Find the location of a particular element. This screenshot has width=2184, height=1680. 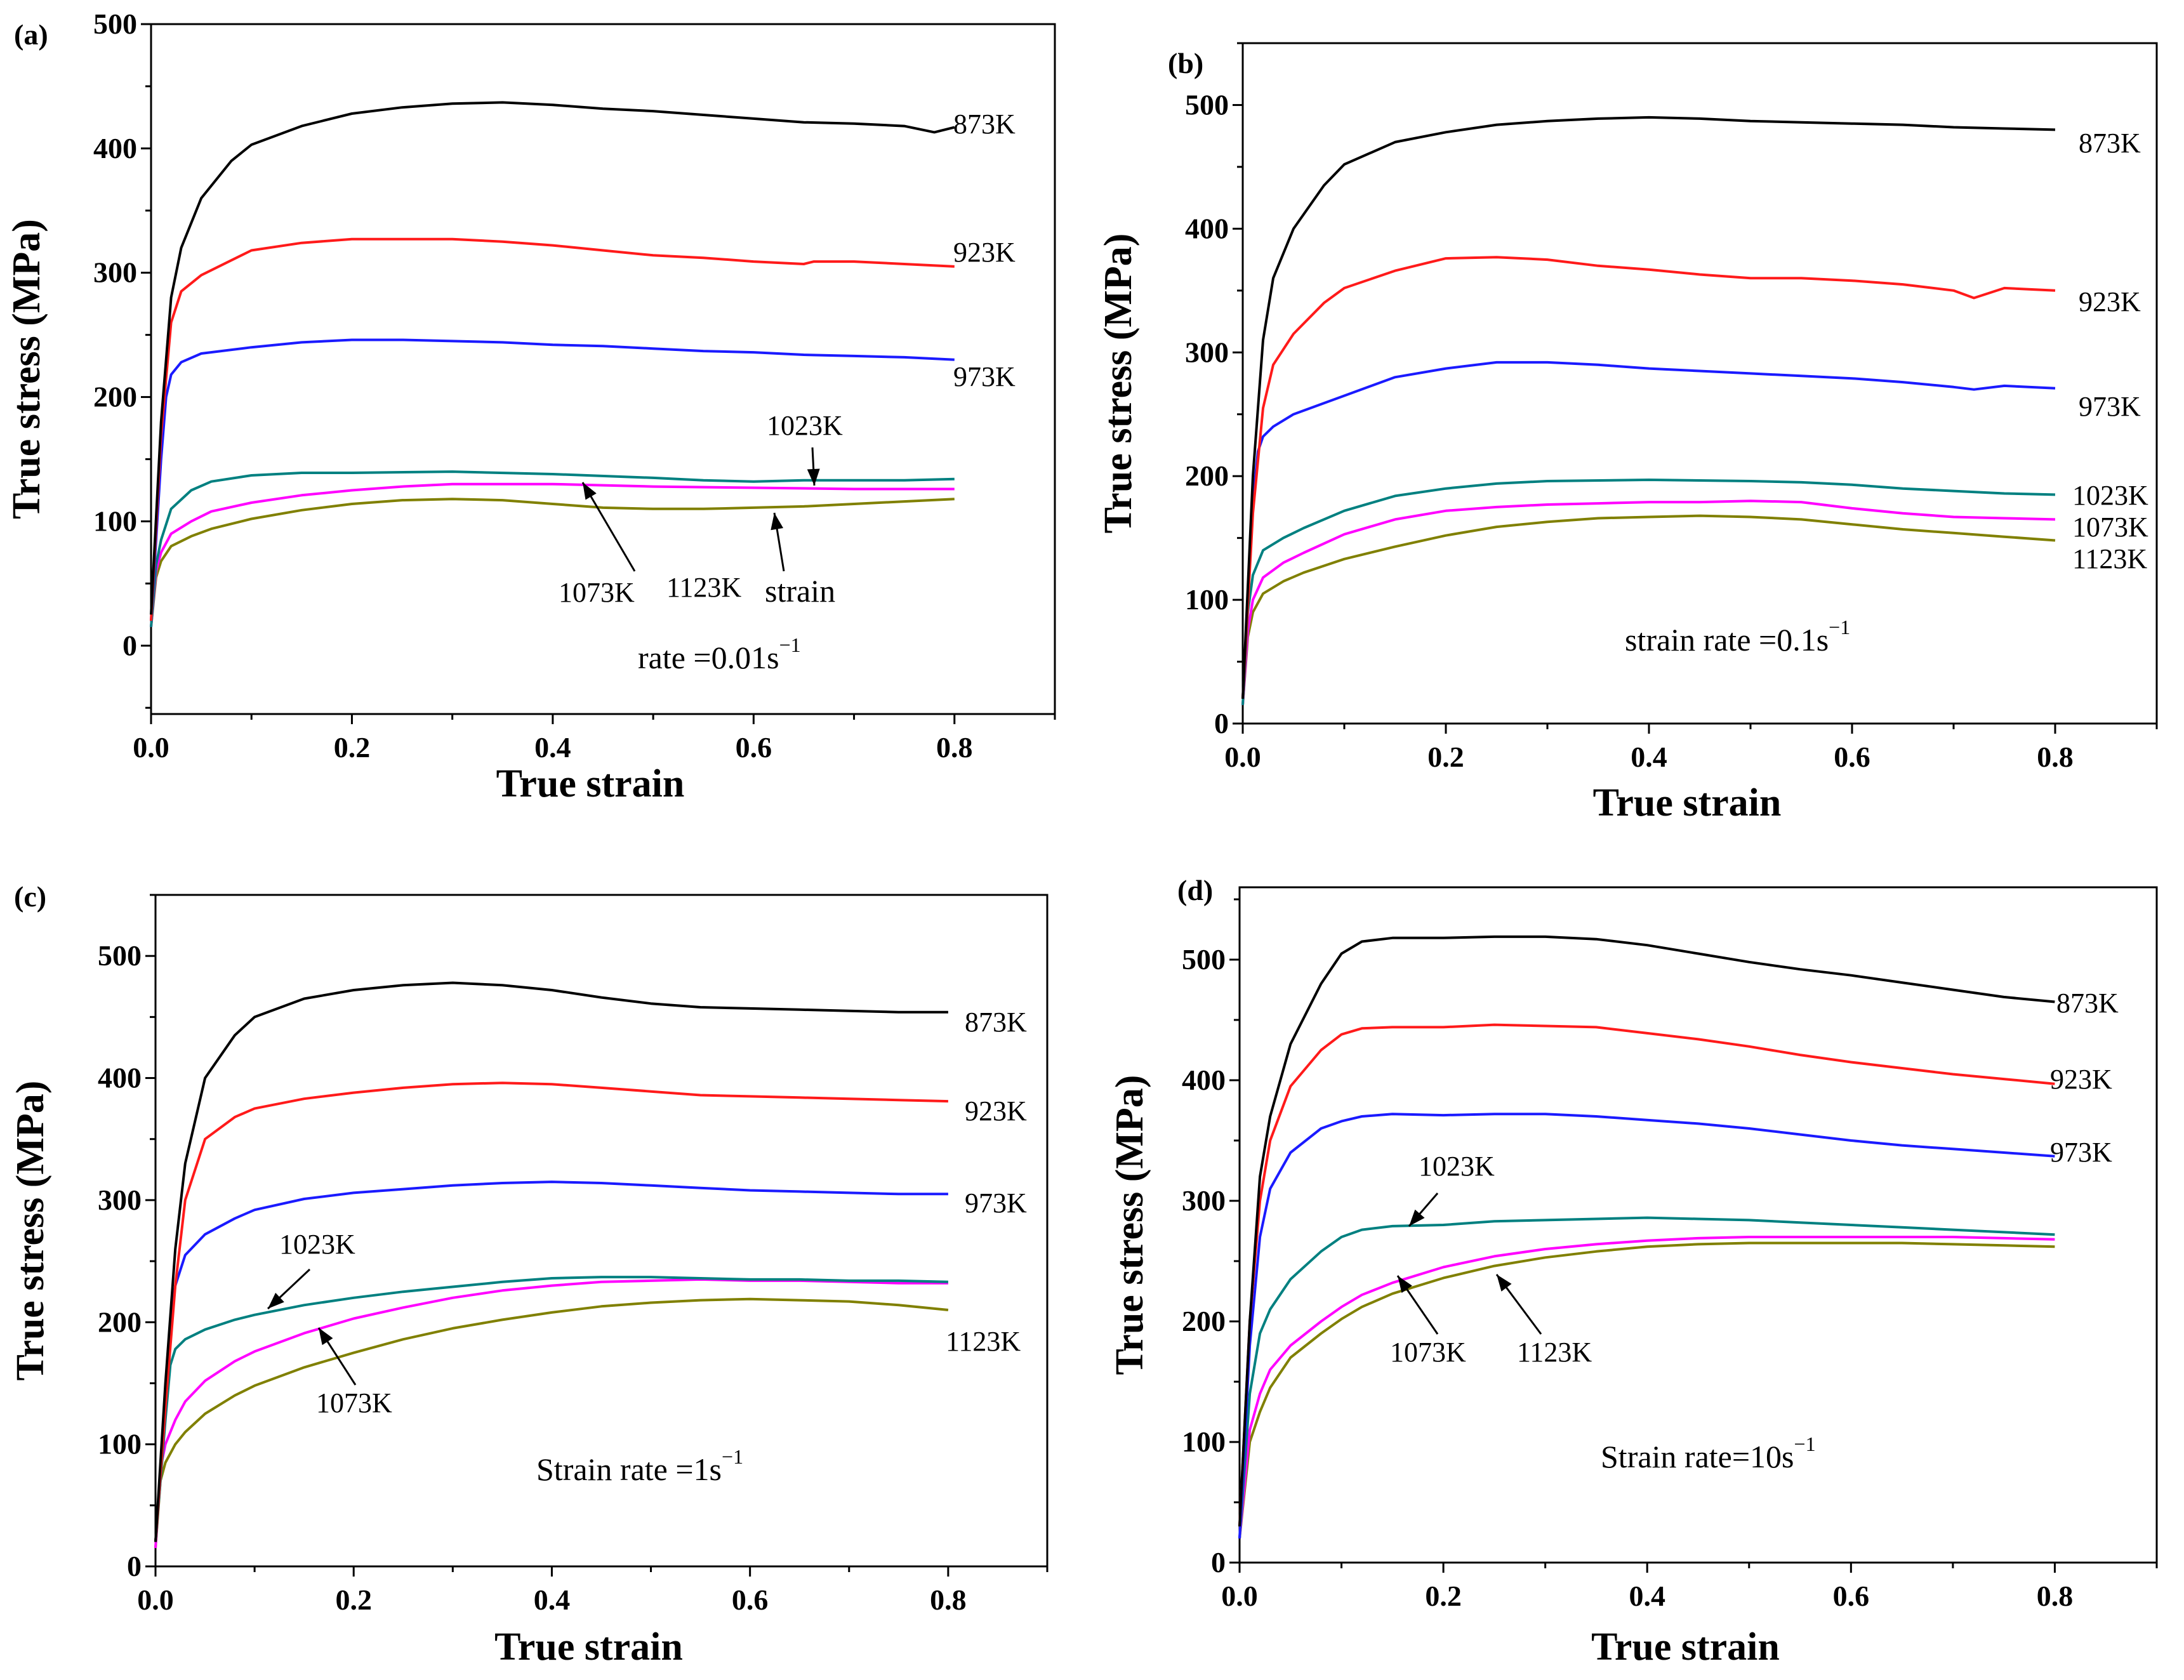

annotation-arrow is located at coordinates (608, 527).